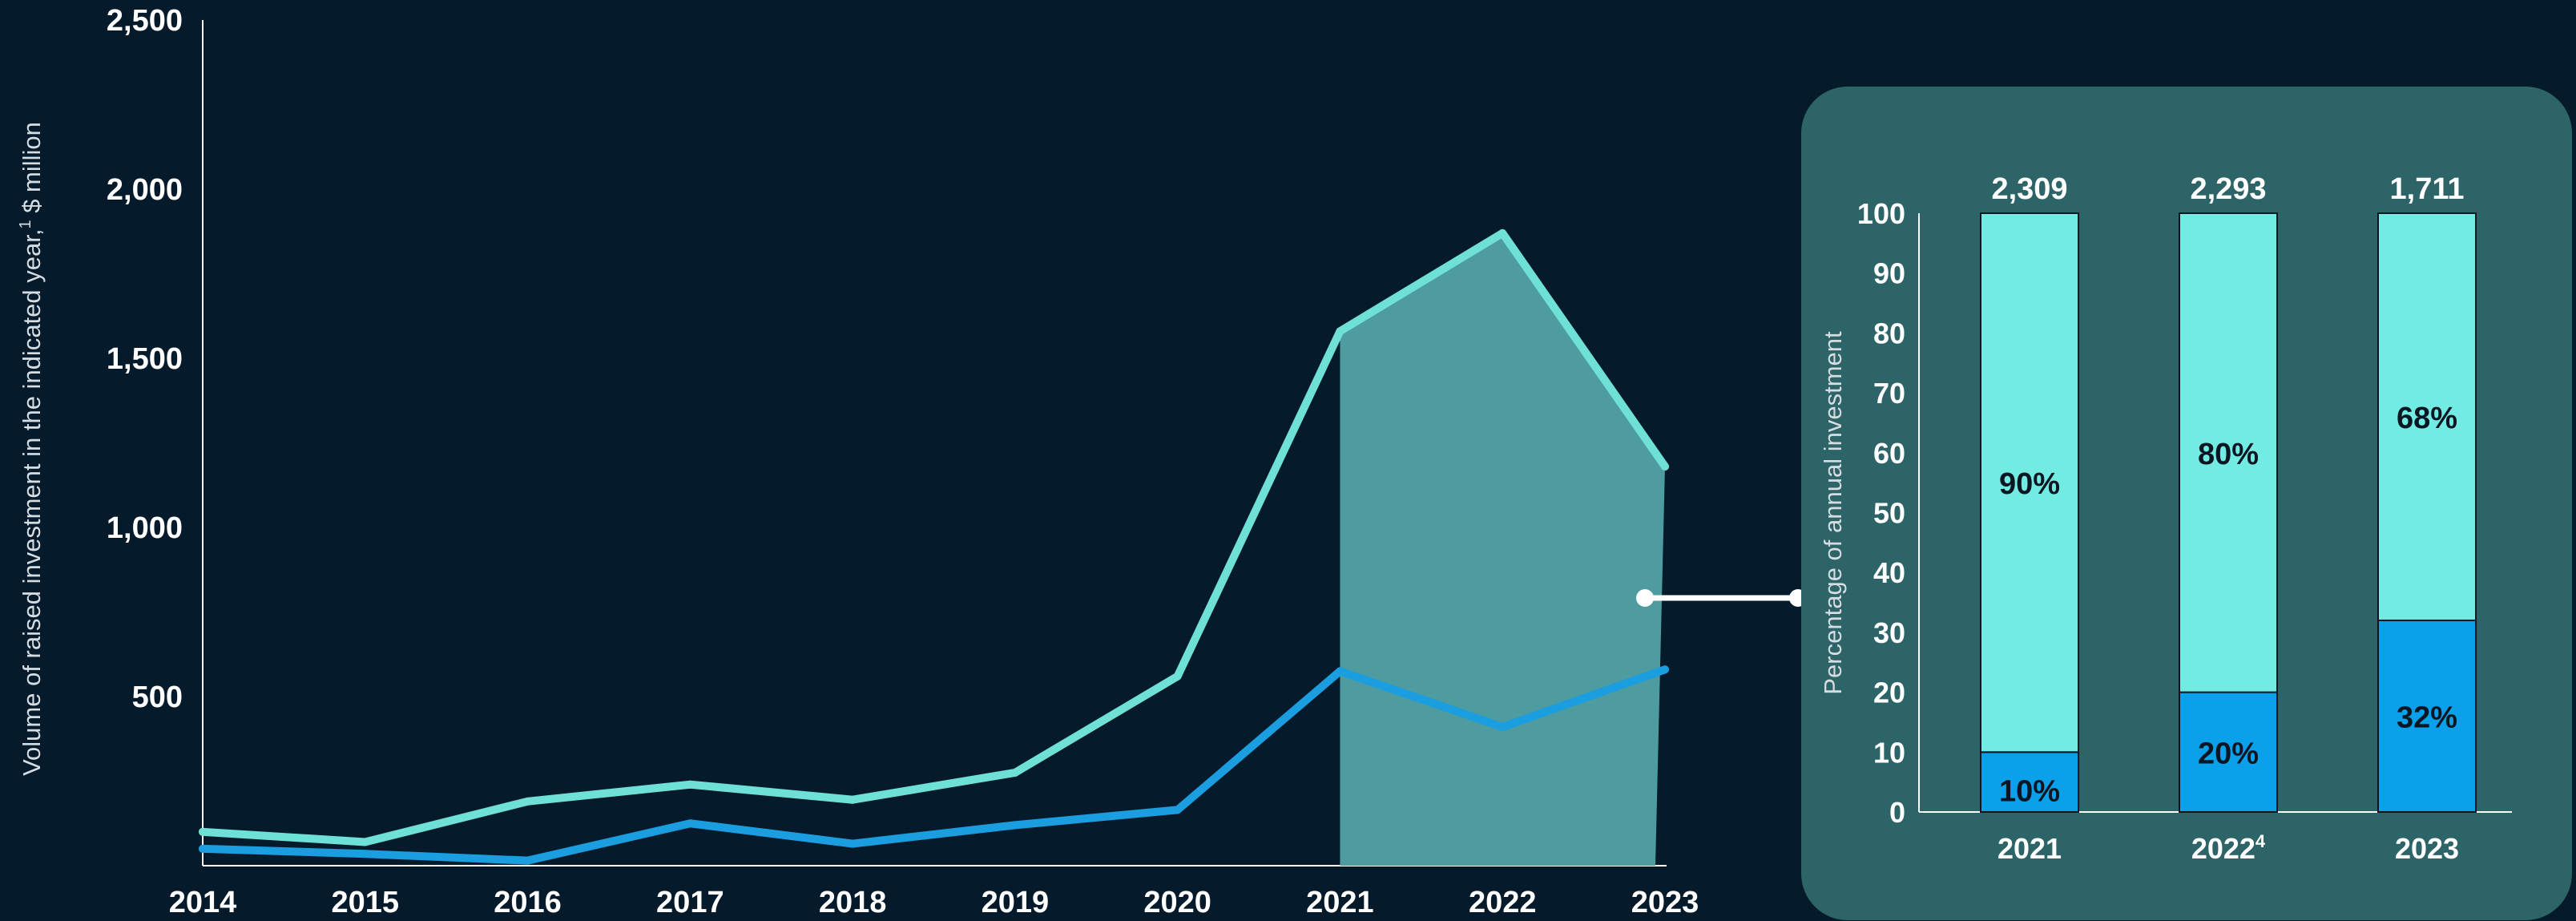 This screenshot has height=921, width=2576. What do you see at coordinates (1889, 514) in the screenshot?
I see `bar-y-tick-label: 50` at bounding box center [1889, 514].